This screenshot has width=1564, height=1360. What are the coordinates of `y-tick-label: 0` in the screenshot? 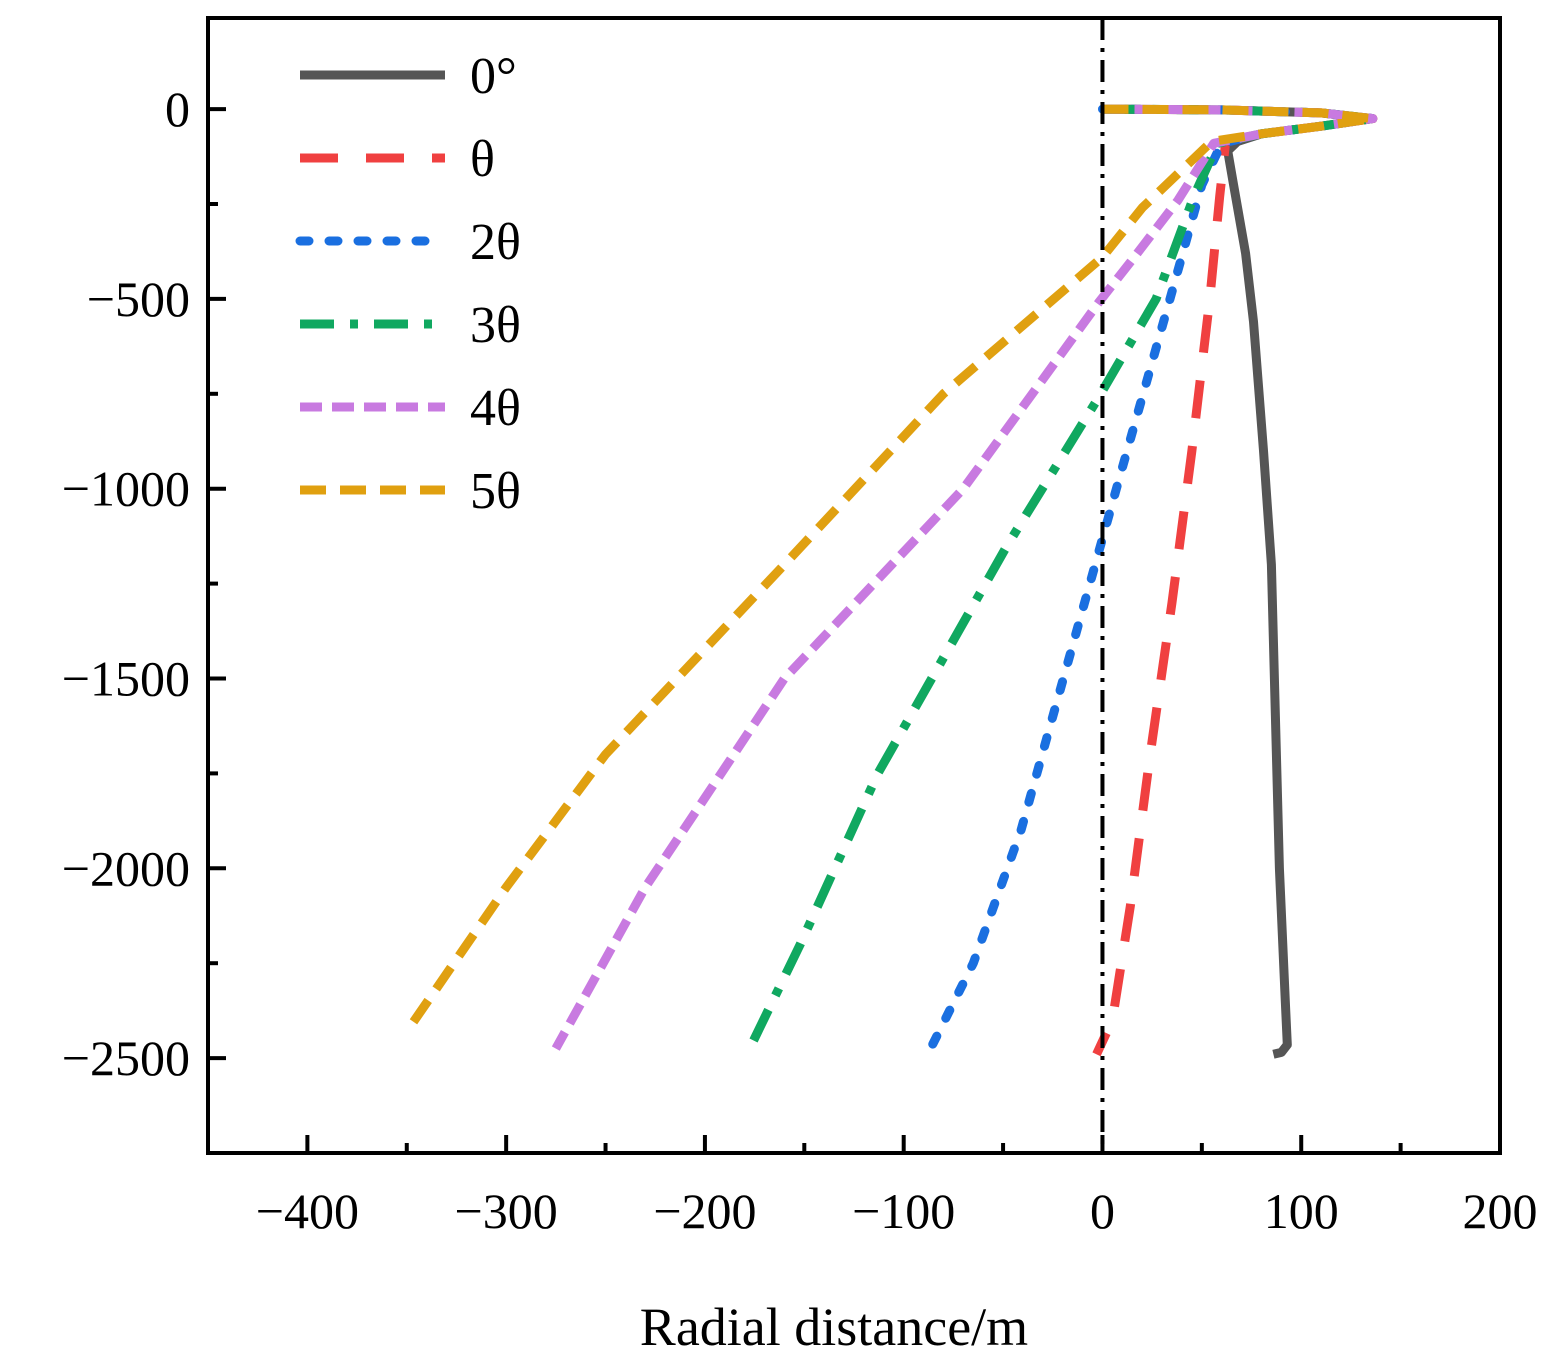 It's located at (177, 109).